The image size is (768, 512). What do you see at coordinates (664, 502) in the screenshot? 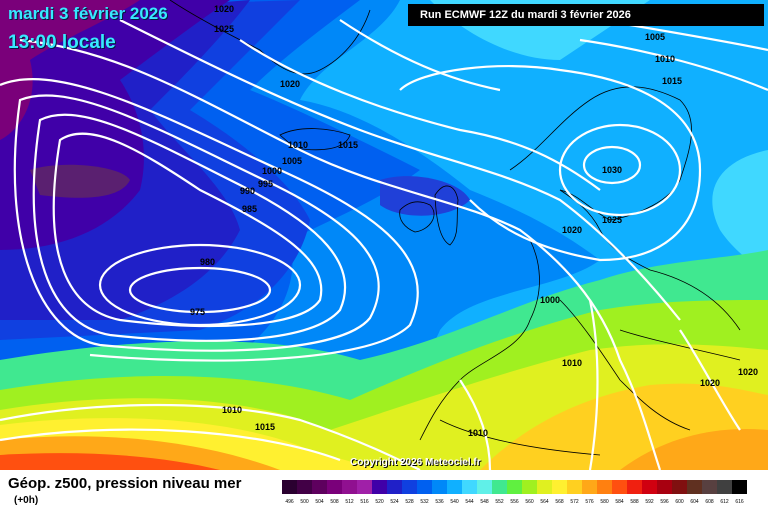
I see `color-scale-label: 596` at bounding box center [664, 502].